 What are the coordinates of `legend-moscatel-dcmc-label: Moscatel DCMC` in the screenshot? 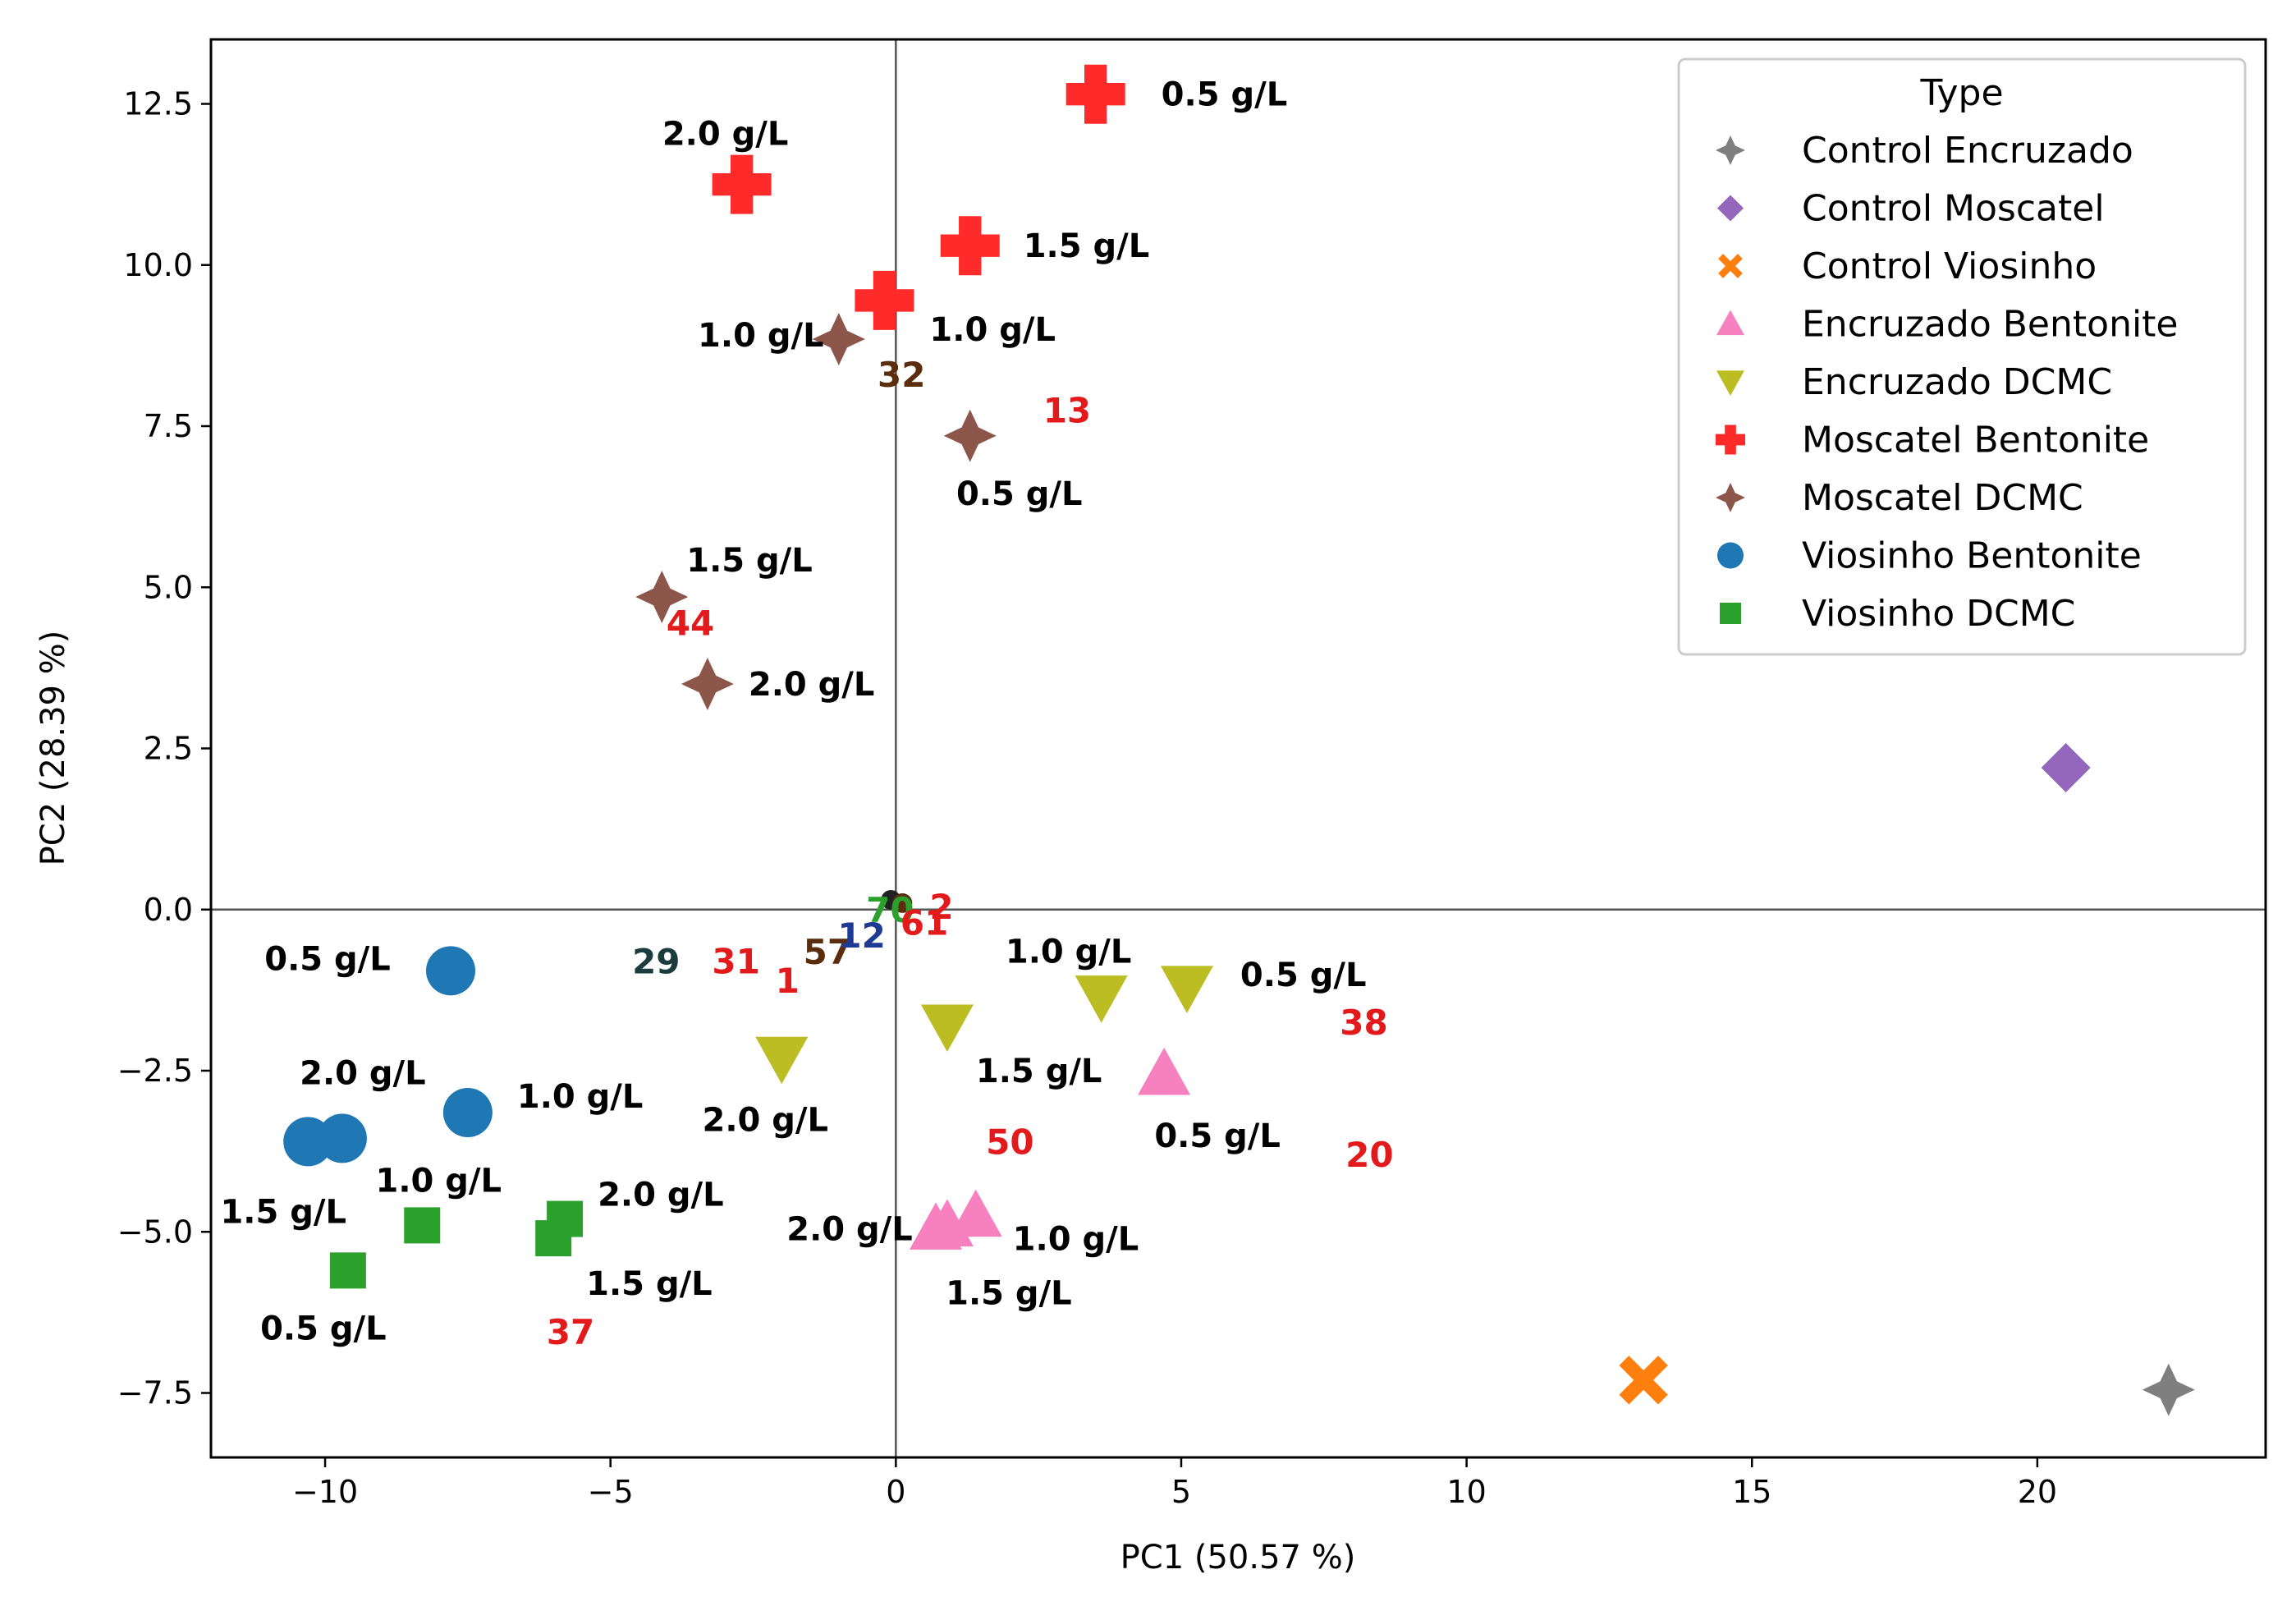 It's located at (1943, 498).